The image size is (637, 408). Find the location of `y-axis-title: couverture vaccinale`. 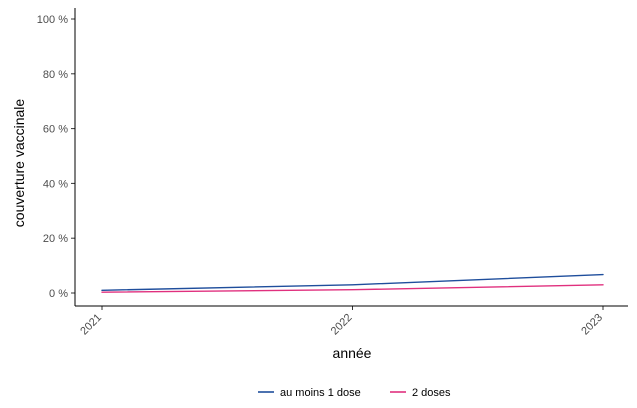

y-axis-title: couverture vaccinale is located at coordinates (19, 163).